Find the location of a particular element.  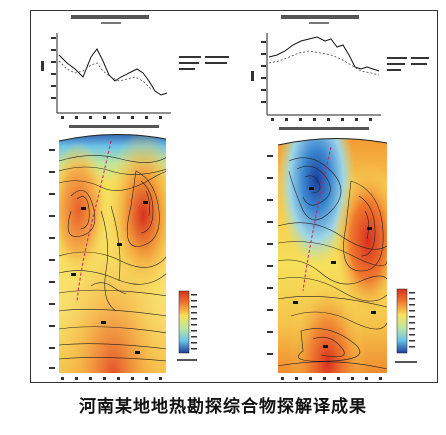

left-colorbar-ticks is located at coordinates (194, 322).